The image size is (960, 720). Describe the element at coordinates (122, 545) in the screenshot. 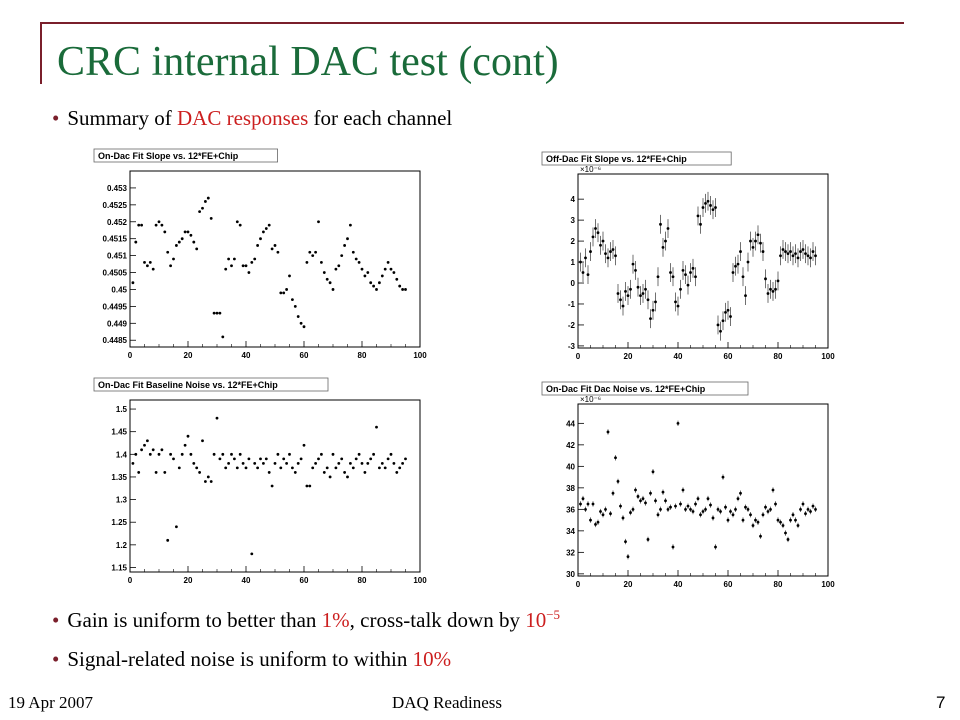

I see `y-tick-label: 1.2` at that location.